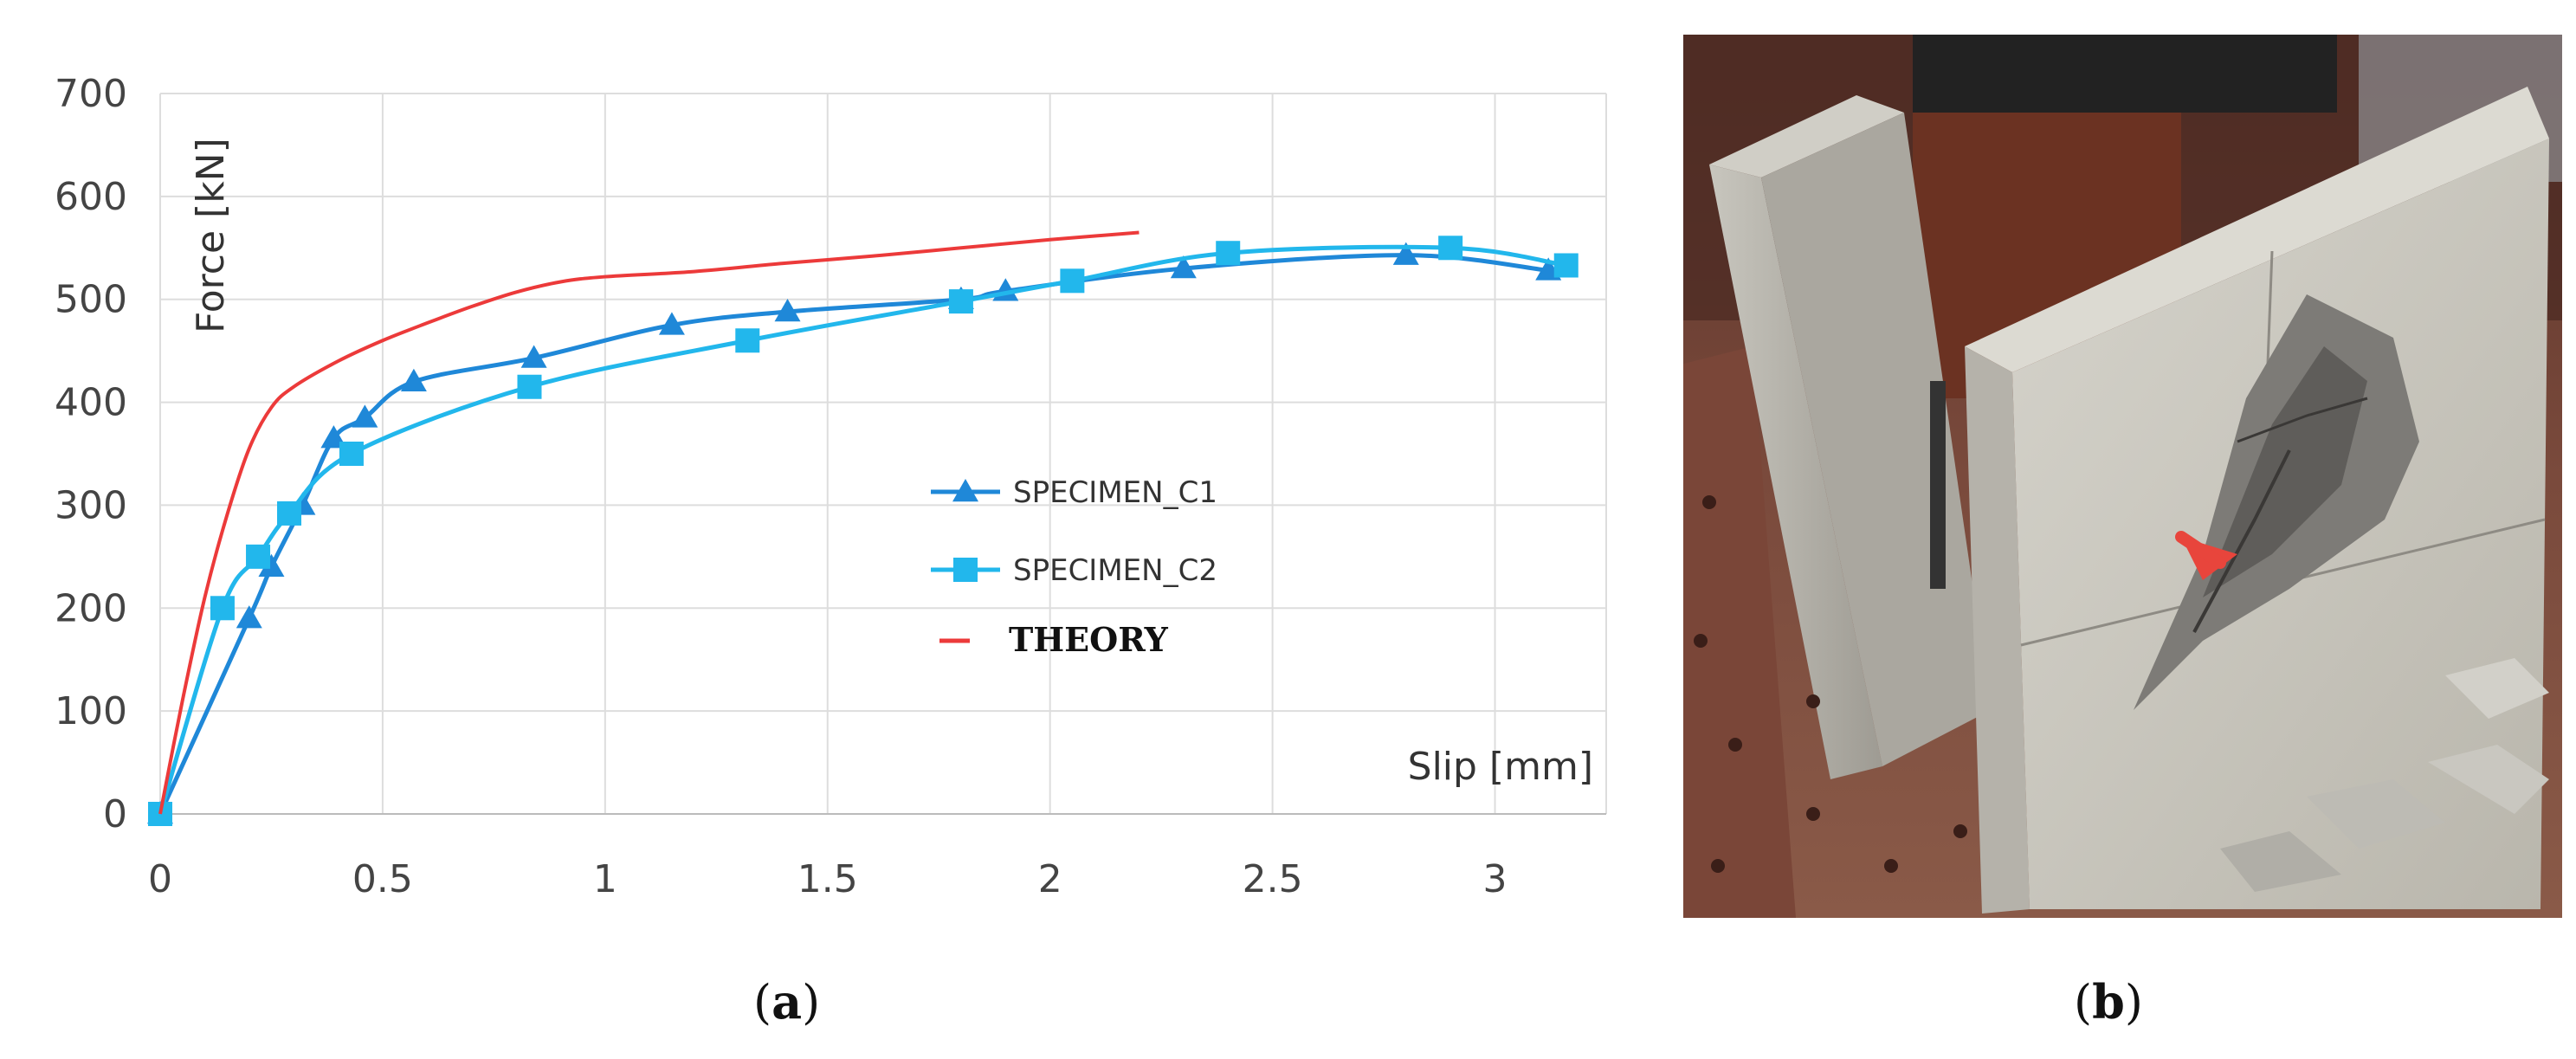  Describe the element at coordinates (91, 197) in the screenshot. I see `y-tick-label: 600` at that location.